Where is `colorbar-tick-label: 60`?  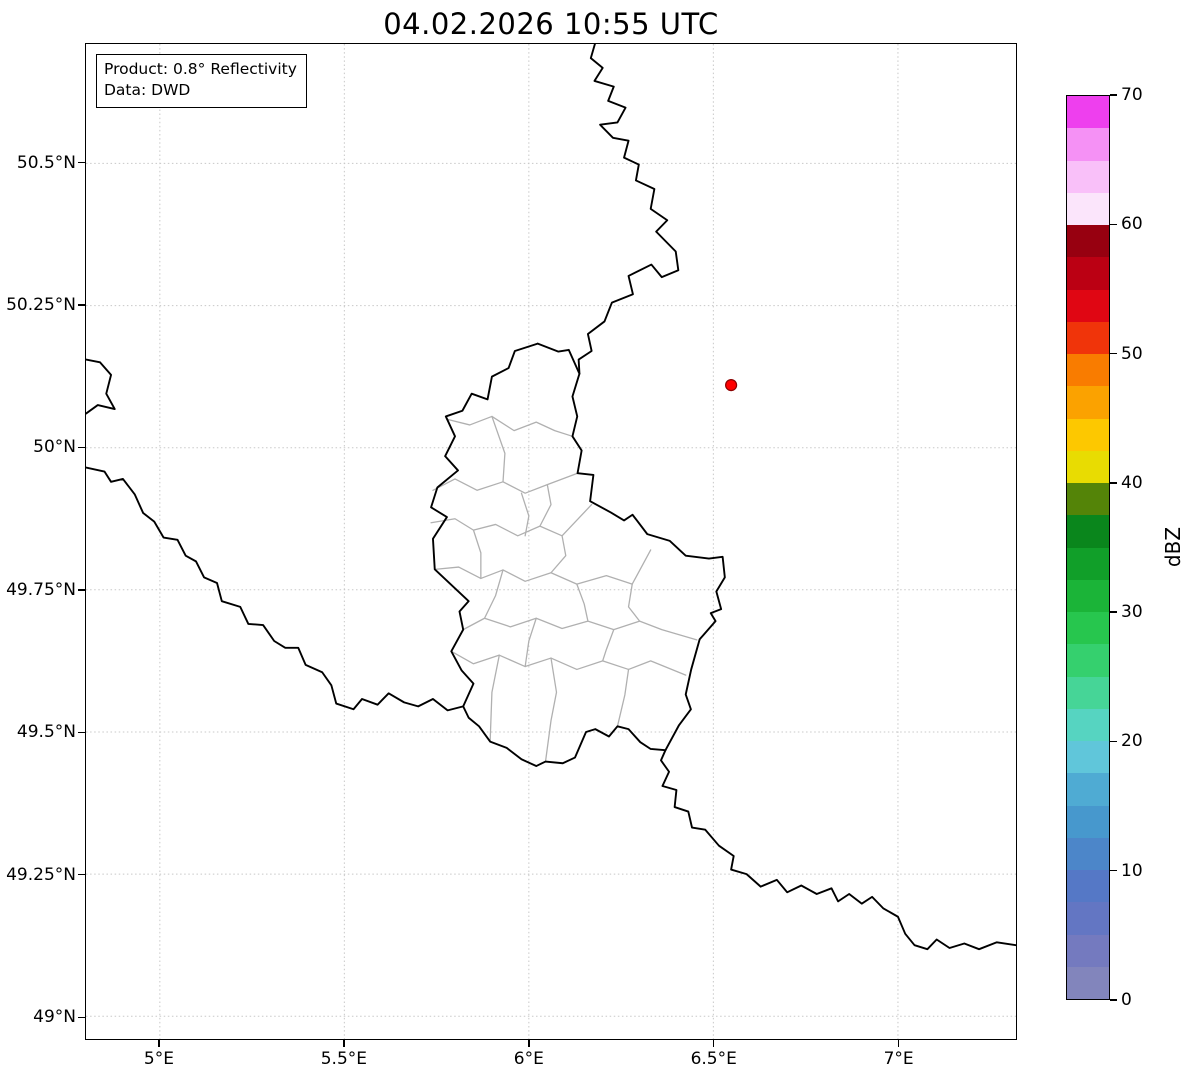 colorbar-tick-label: 60 is located at coordinates (1132, 224).